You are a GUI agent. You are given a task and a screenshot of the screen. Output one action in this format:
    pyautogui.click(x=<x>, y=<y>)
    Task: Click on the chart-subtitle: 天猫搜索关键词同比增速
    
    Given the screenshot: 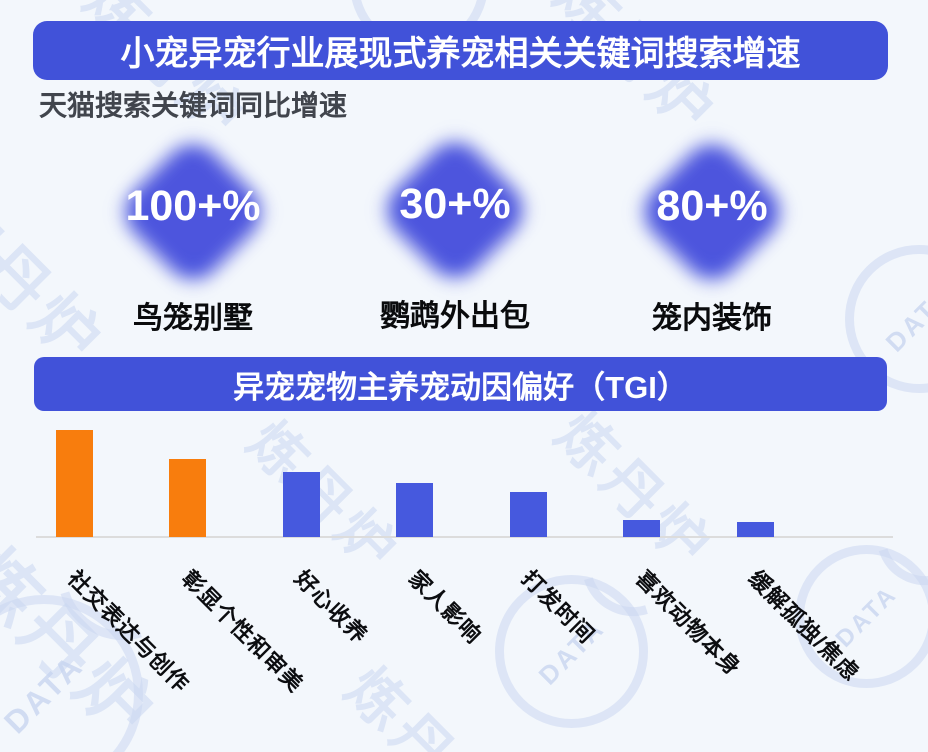 What is the action you would take?
    pyautogui.click(x=193, y=105)
    